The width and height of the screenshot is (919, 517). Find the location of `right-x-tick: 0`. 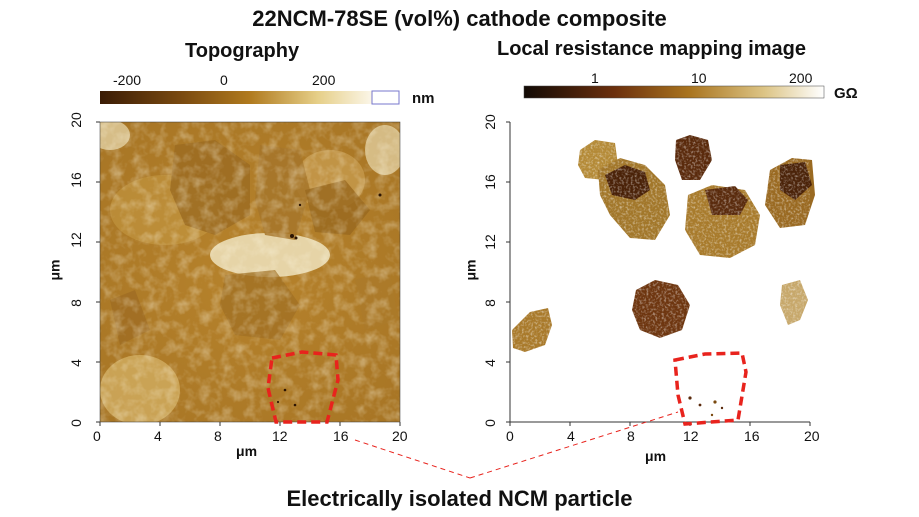

right-x-tick: 0 is located at coordinates (510, 436).